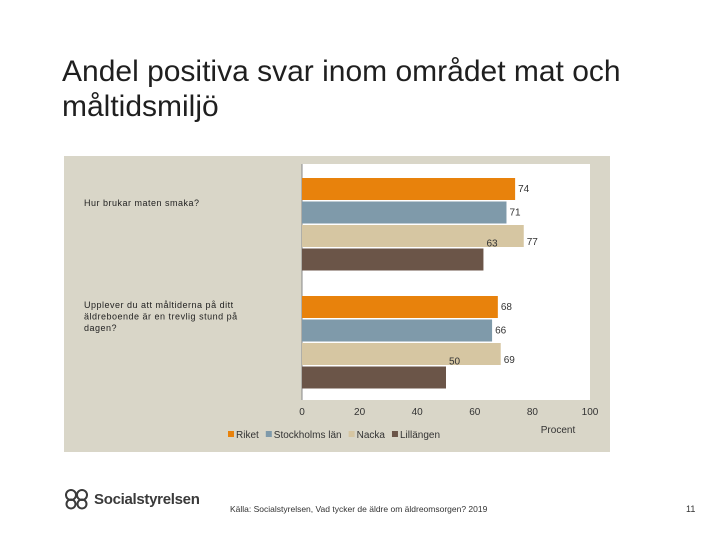 The height and width of the screenshot is (540, 720). Describe the element at coordinates (558, 430) in the screenshot. I see `x-axis-label: Procent` at that location.